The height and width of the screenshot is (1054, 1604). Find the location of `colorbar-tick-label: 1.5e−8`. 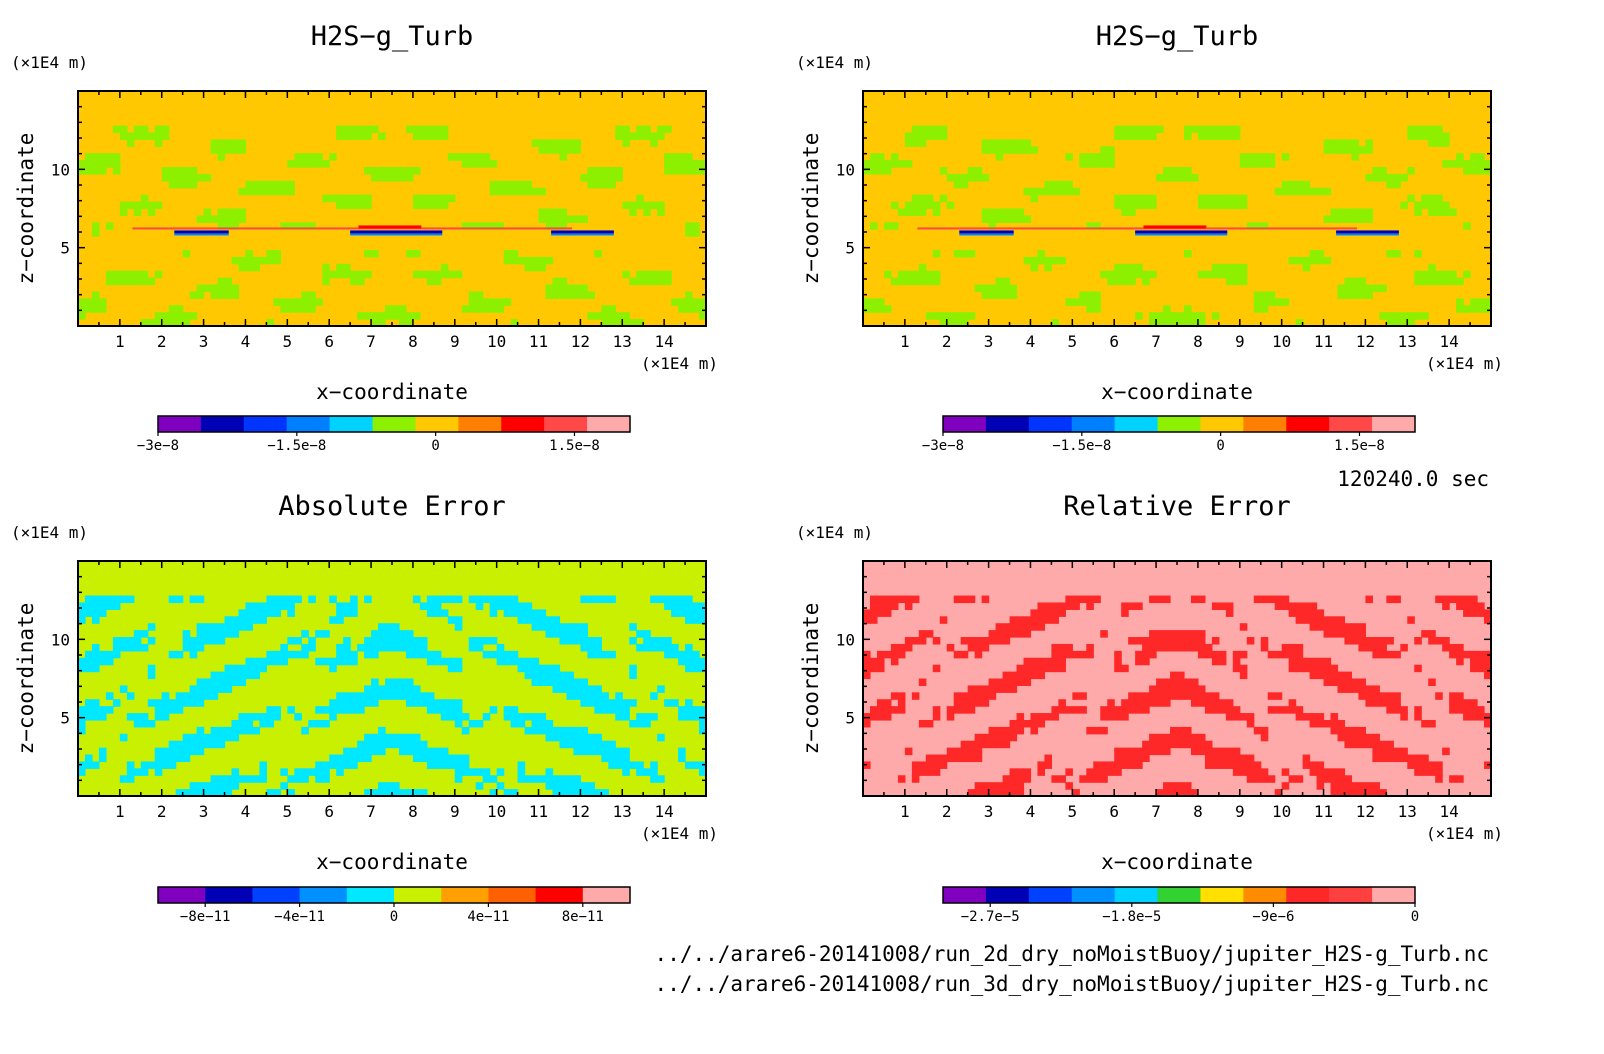

colorbar-tick-label: 1.5e−8 is located at coordinates (574, 446).